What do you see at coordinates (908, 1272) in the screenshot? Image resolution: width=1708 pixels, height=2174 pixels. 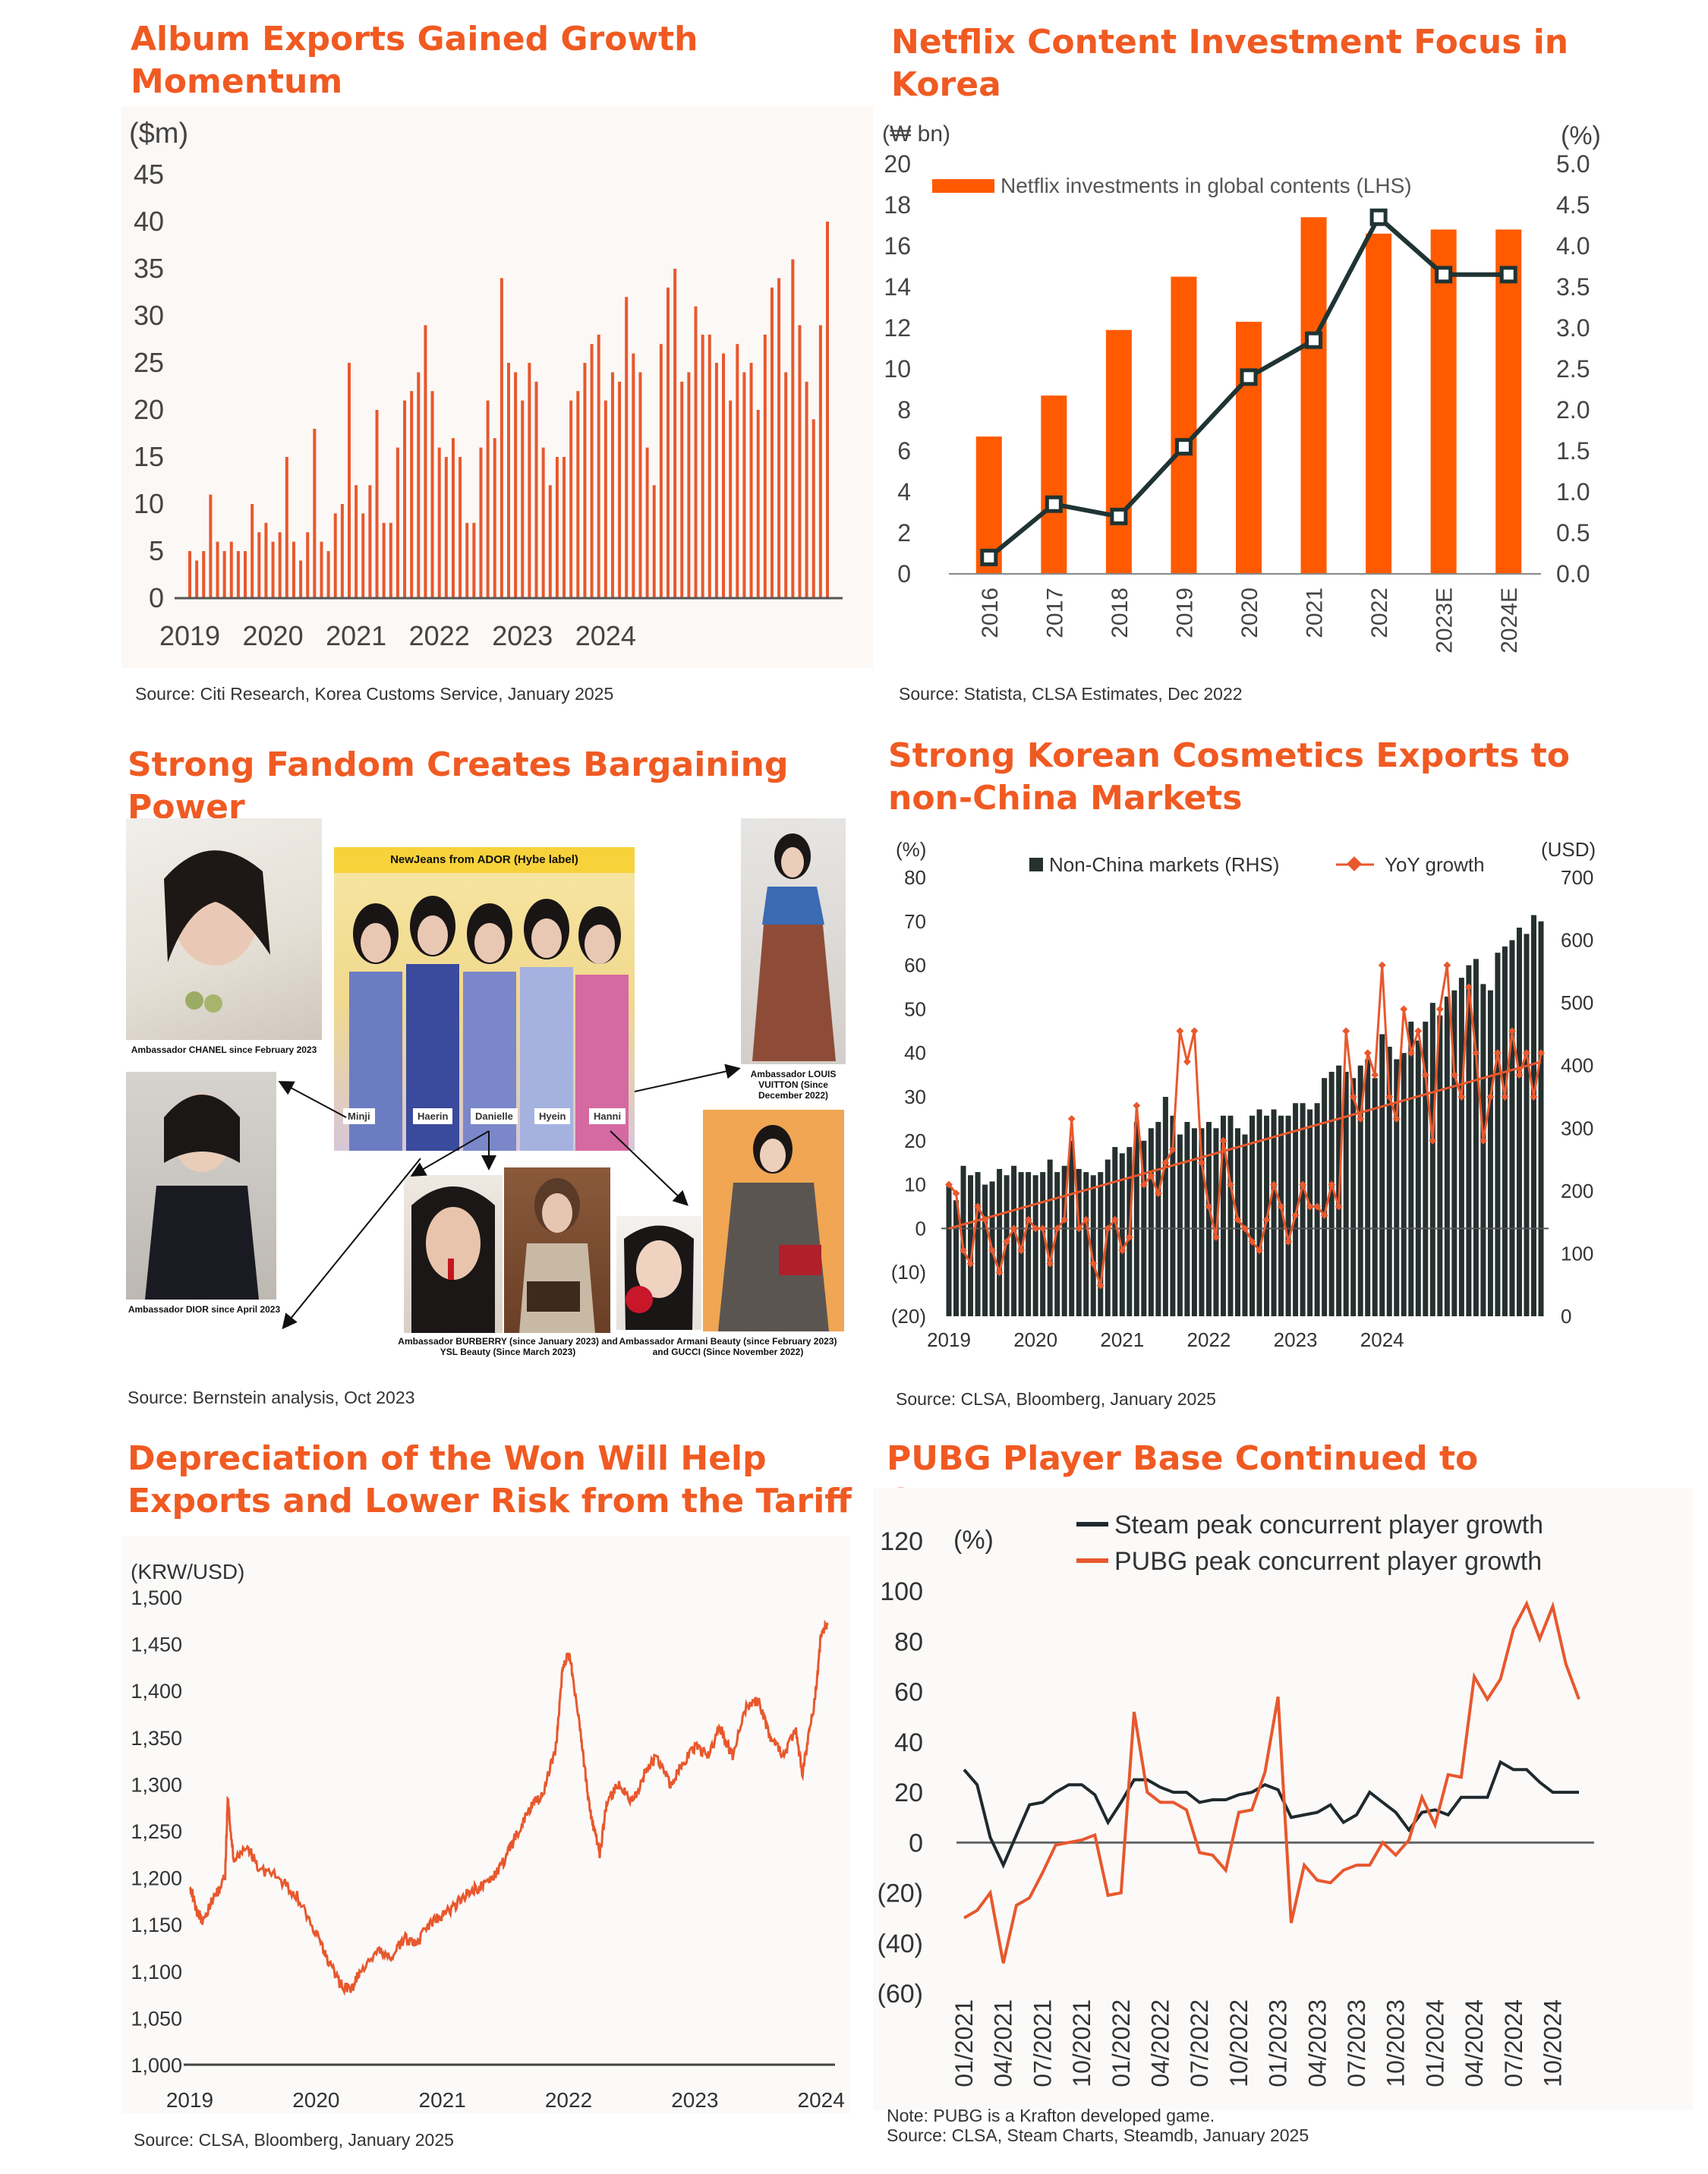 I see `cosmetics-ytick-left: (10)` at bounding box center [908, 1272].